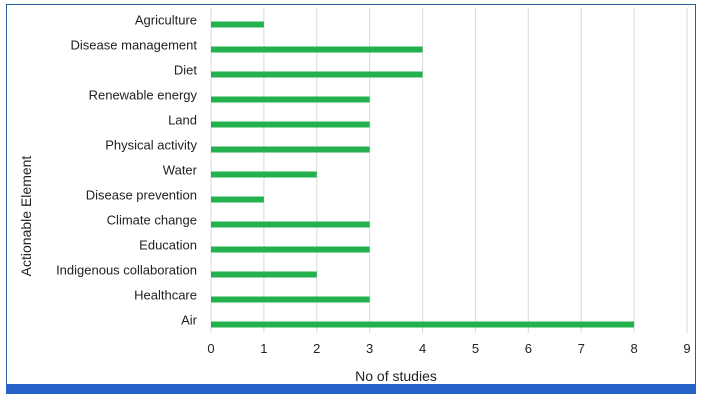 This screenshot has width=702, height=394. What do you see at coordinates (186, 70) in the screenshot?
I see `category-label: Diet` at bounding box center [186, 70].